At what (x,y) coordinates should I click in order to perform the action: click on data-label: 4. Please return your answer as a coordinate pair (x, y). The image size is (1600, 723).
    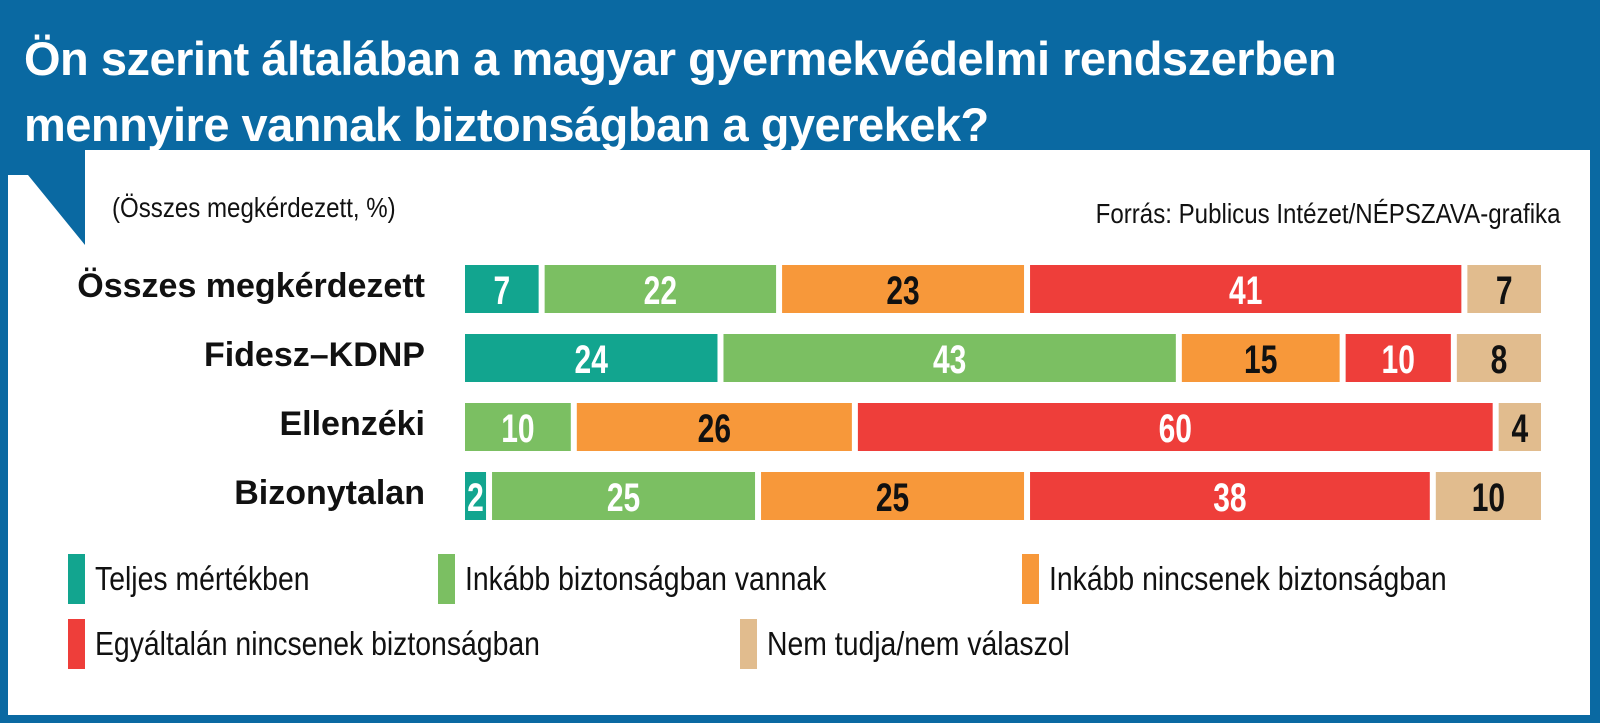
    Looking at the image, I should click on (1519, 429).